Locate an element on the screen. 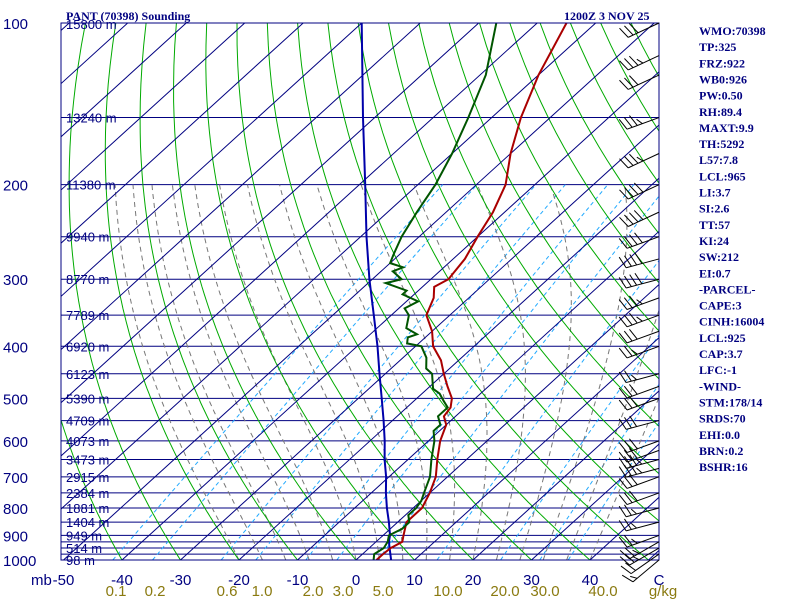  height-label: 1404 m is located at coordinates (87, 522).